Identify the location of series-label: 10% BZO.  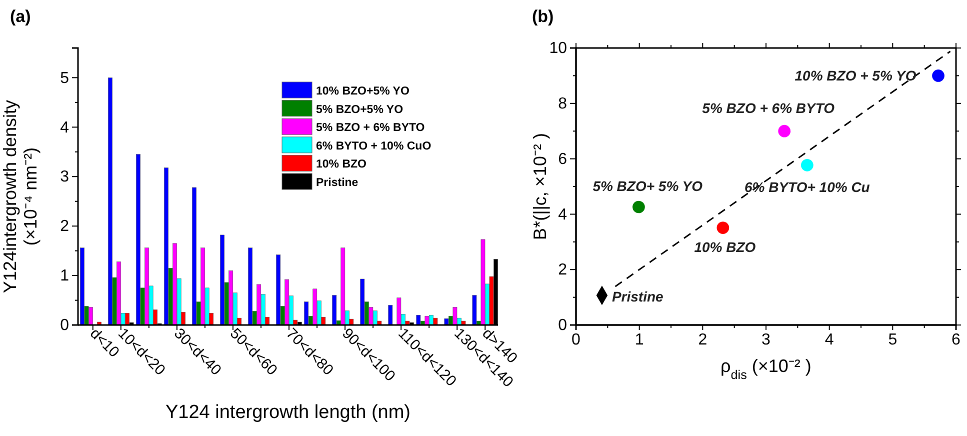
(725, 246).